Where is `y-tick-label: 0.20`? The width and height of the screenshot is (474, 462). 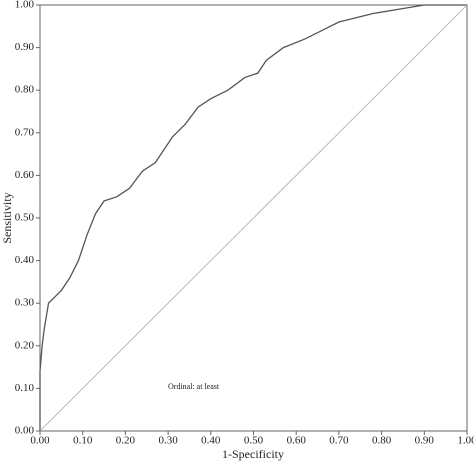 y-tick-label: 0.20 is located at coordinates (25, 345).